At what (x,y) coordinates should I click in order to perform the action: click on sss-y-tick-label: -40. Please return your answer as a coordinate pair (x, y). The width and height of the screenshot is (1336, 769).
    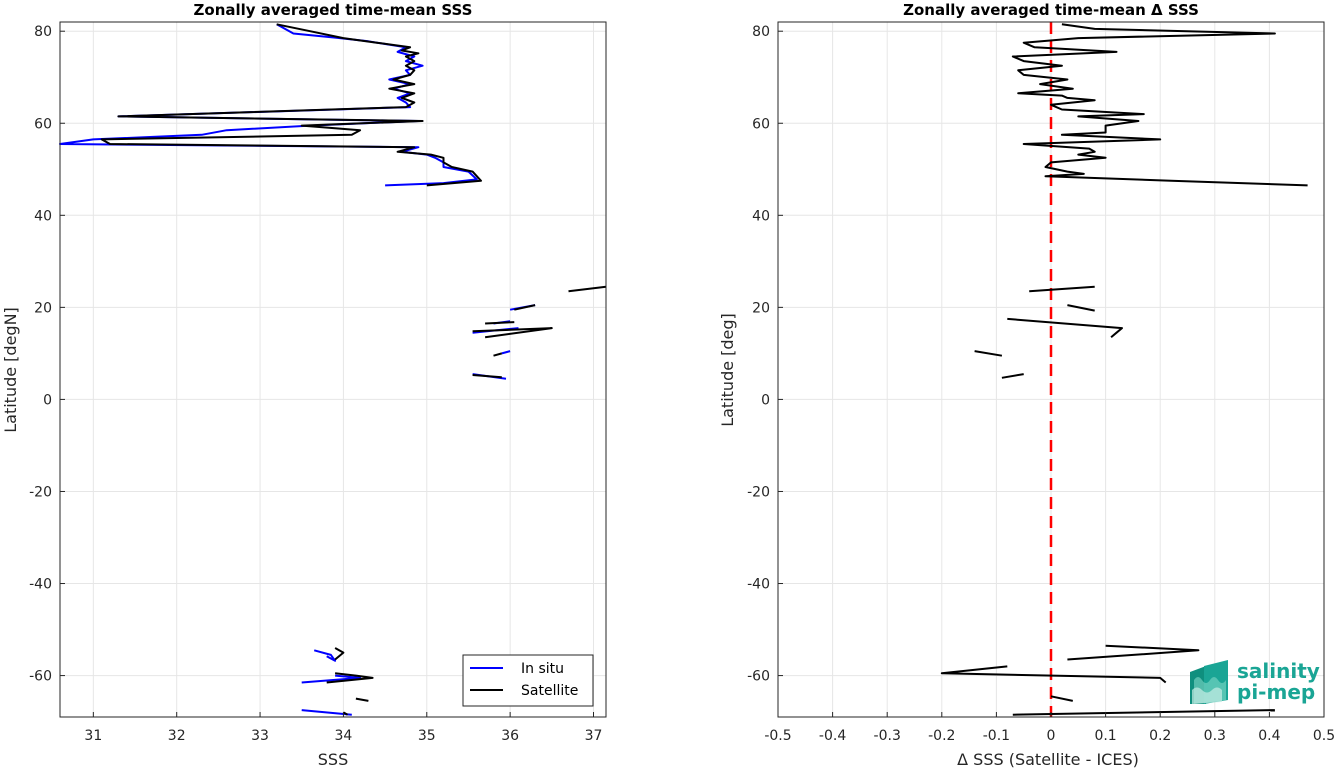
    Looking at the image, I should click on (40, 585).